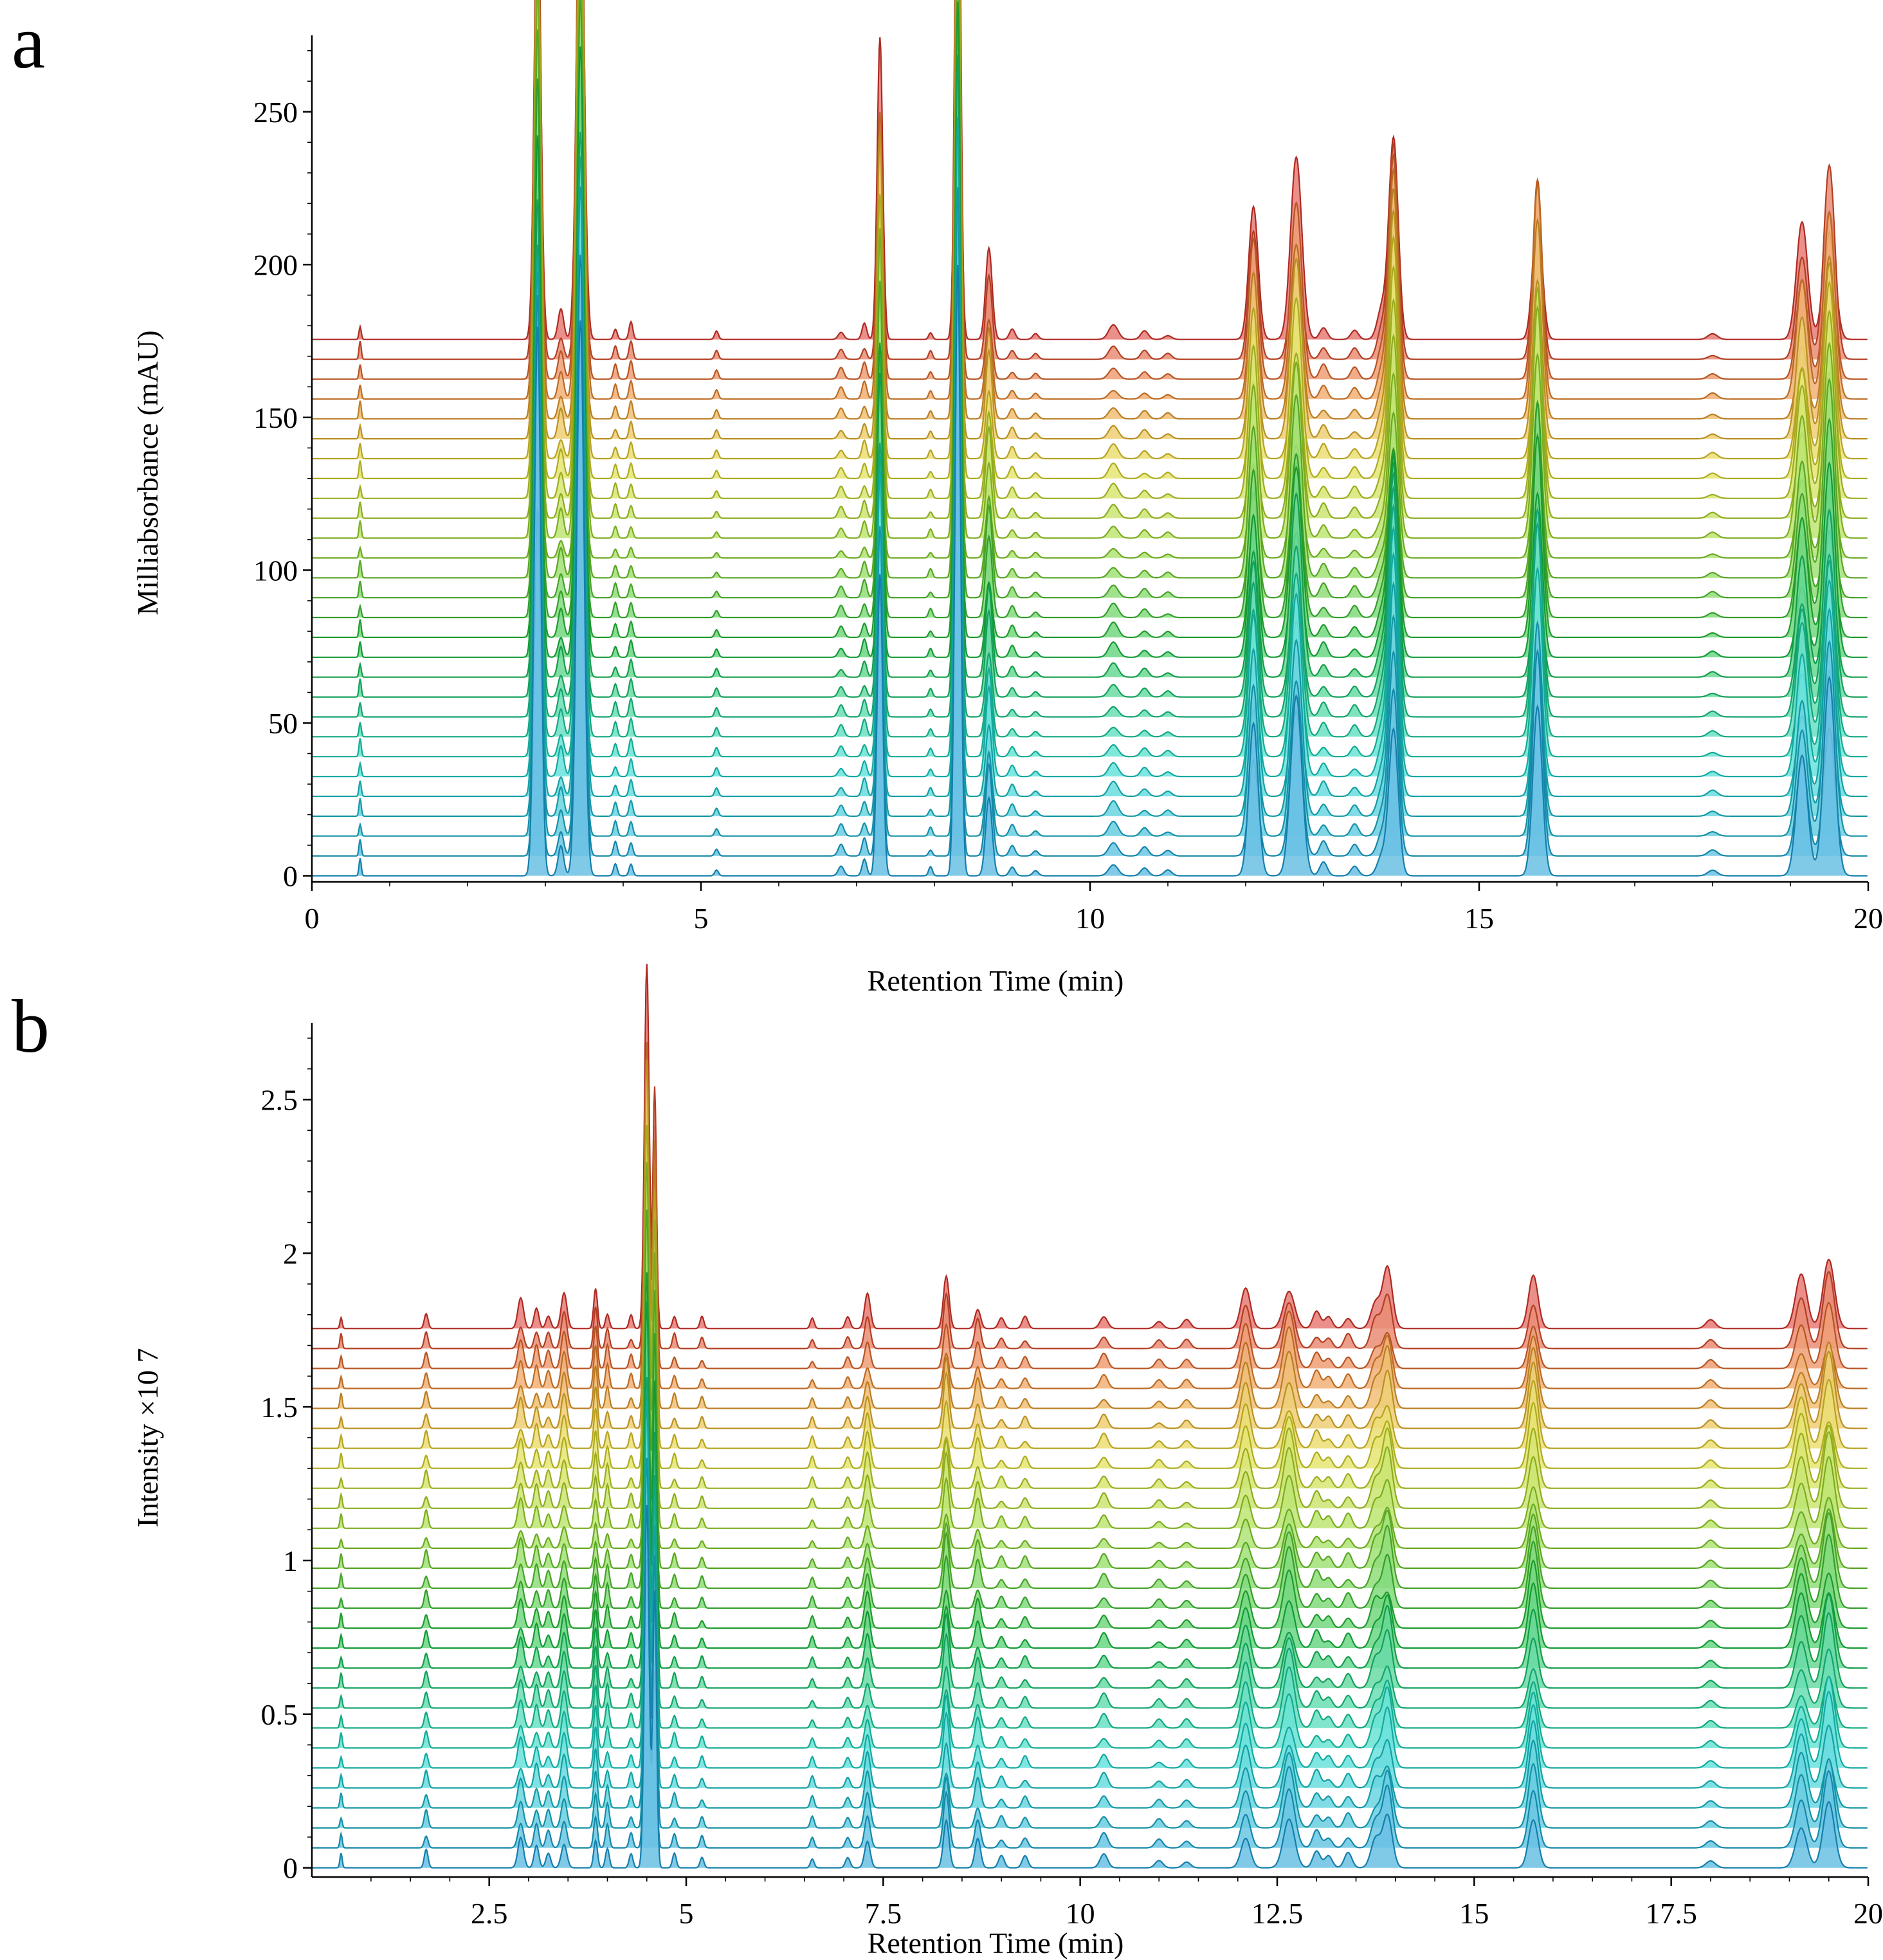 Image resolution: width=1883 pixels, height=1960 pixels. I want to click on panel-a-y-tick-label-2: 100, so click(275, 570).